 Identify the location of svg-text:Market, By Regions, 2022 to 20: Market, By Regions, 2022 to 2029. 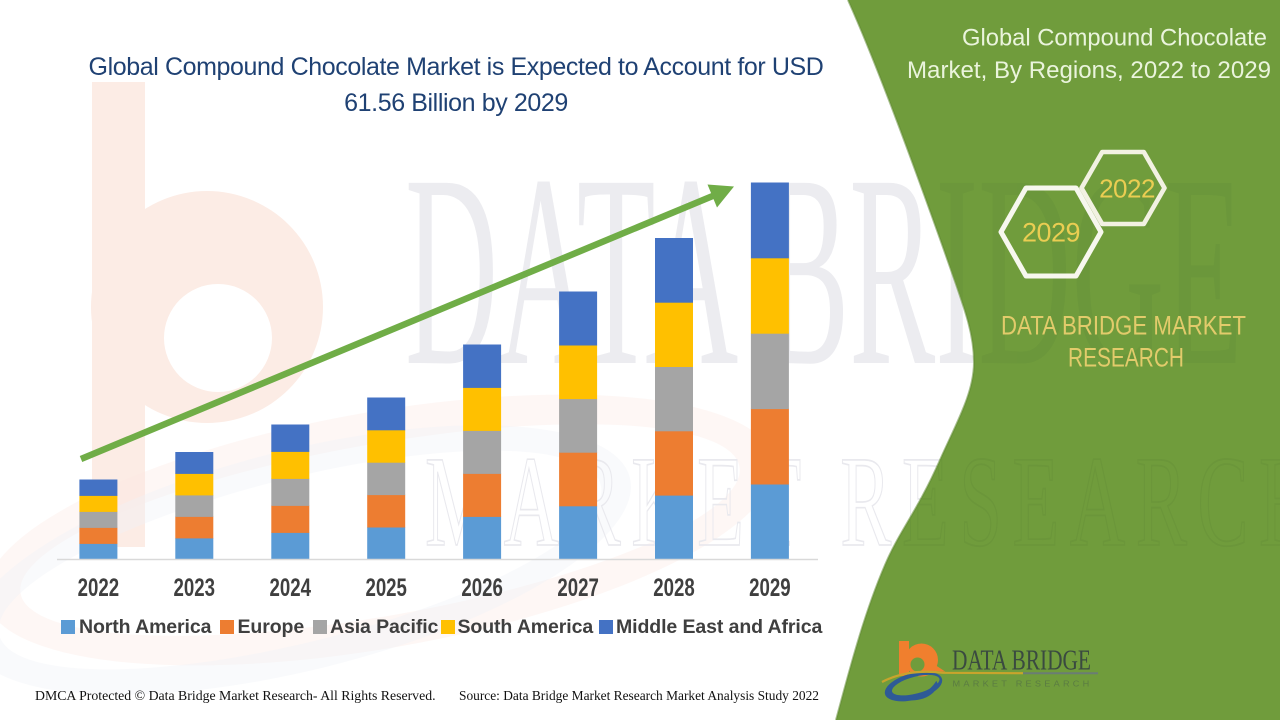
(1089, 70).